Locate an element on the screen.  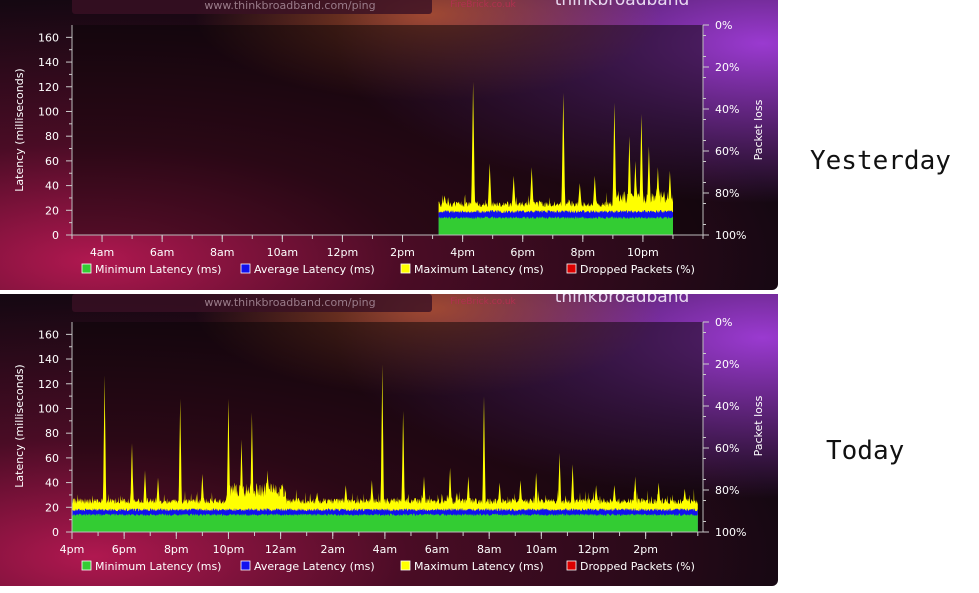
max-latency-series is located at coordinates (555, 158).